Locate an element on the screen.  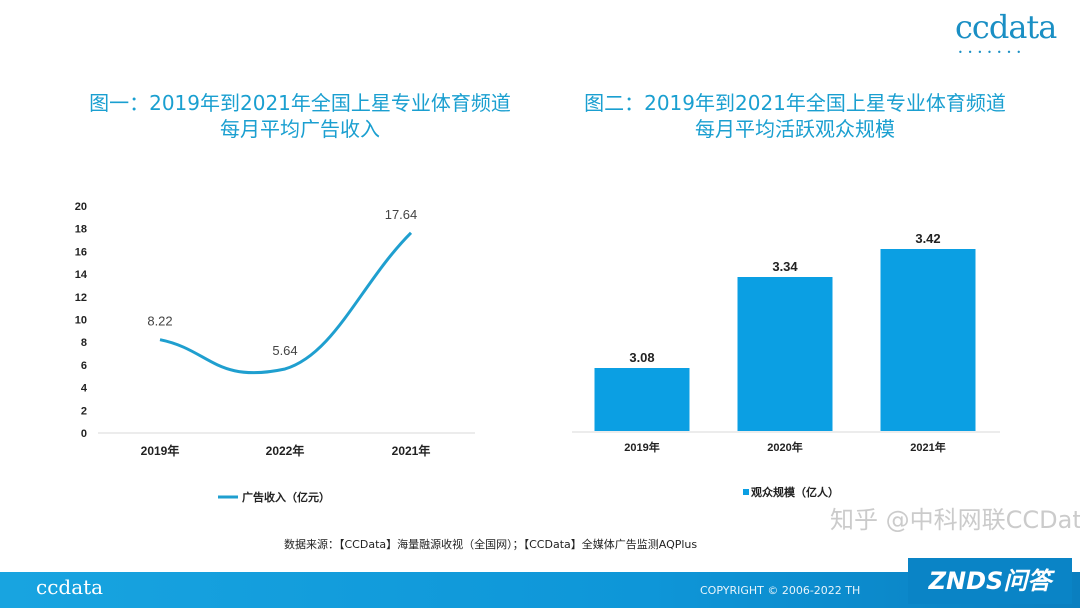
footer-bar: ccdata COPYRIGHT © 2006-2022 TH is located at coordinates (540, 590).